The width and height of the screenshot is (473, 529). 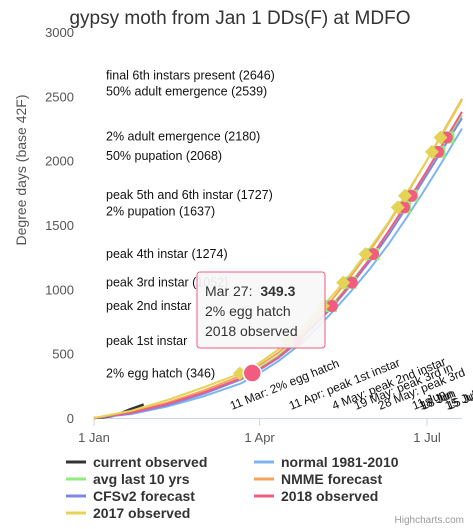 I want to click on legend-item: current observed, so click(x=136, y=462).